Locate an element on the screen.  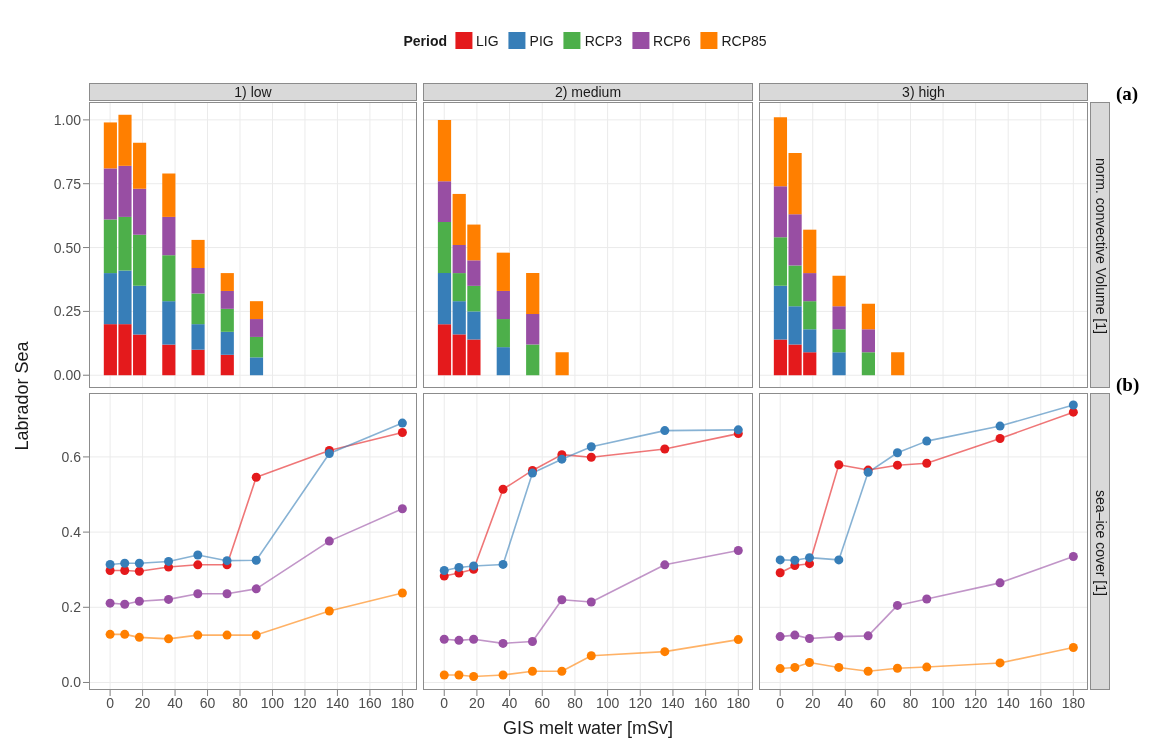
text: sea–ice cover [1] is located at coordinates (1101, 542).